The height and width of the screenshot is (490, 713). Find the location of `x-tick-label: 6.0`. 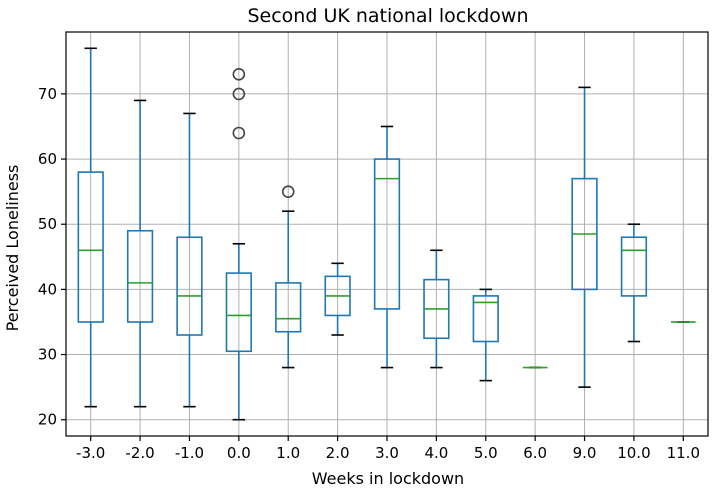

x-tick-label: 6.0 is located at coordinates (535, 453).